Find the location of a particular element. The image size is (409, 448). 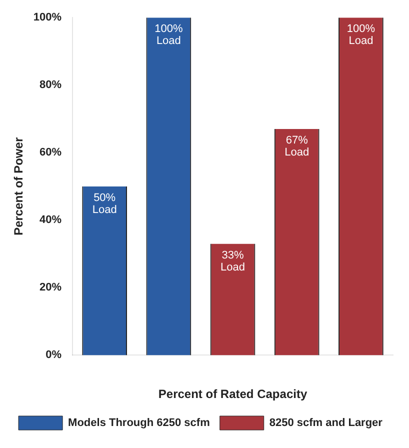

data-label: 33% Load is located at coordinates (233, 261).